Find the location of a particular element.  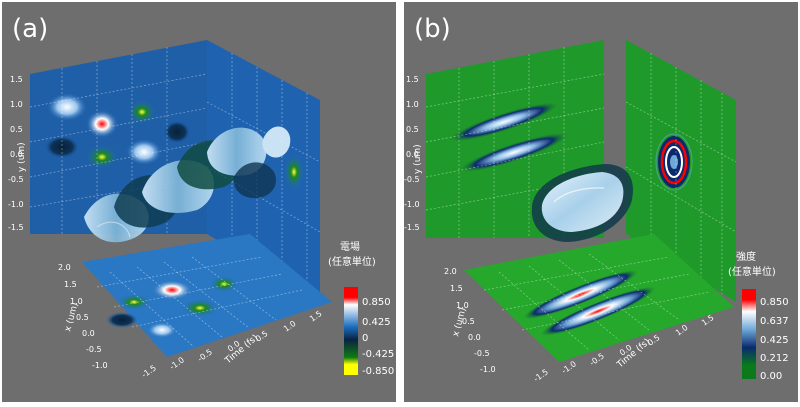

panel-a-y-label: y (um) is located at coordinates (22, 157).